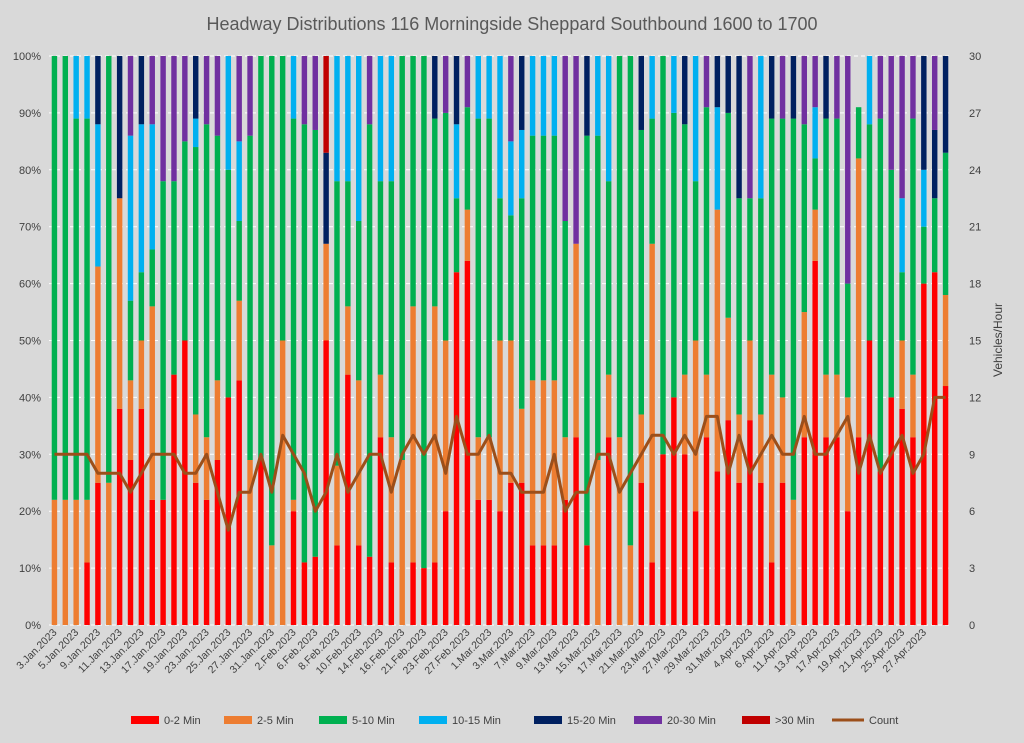  Describe the element at coordinates (27, 57) in the screenshot. I see `y-left-tick-label: 100%` at that location.